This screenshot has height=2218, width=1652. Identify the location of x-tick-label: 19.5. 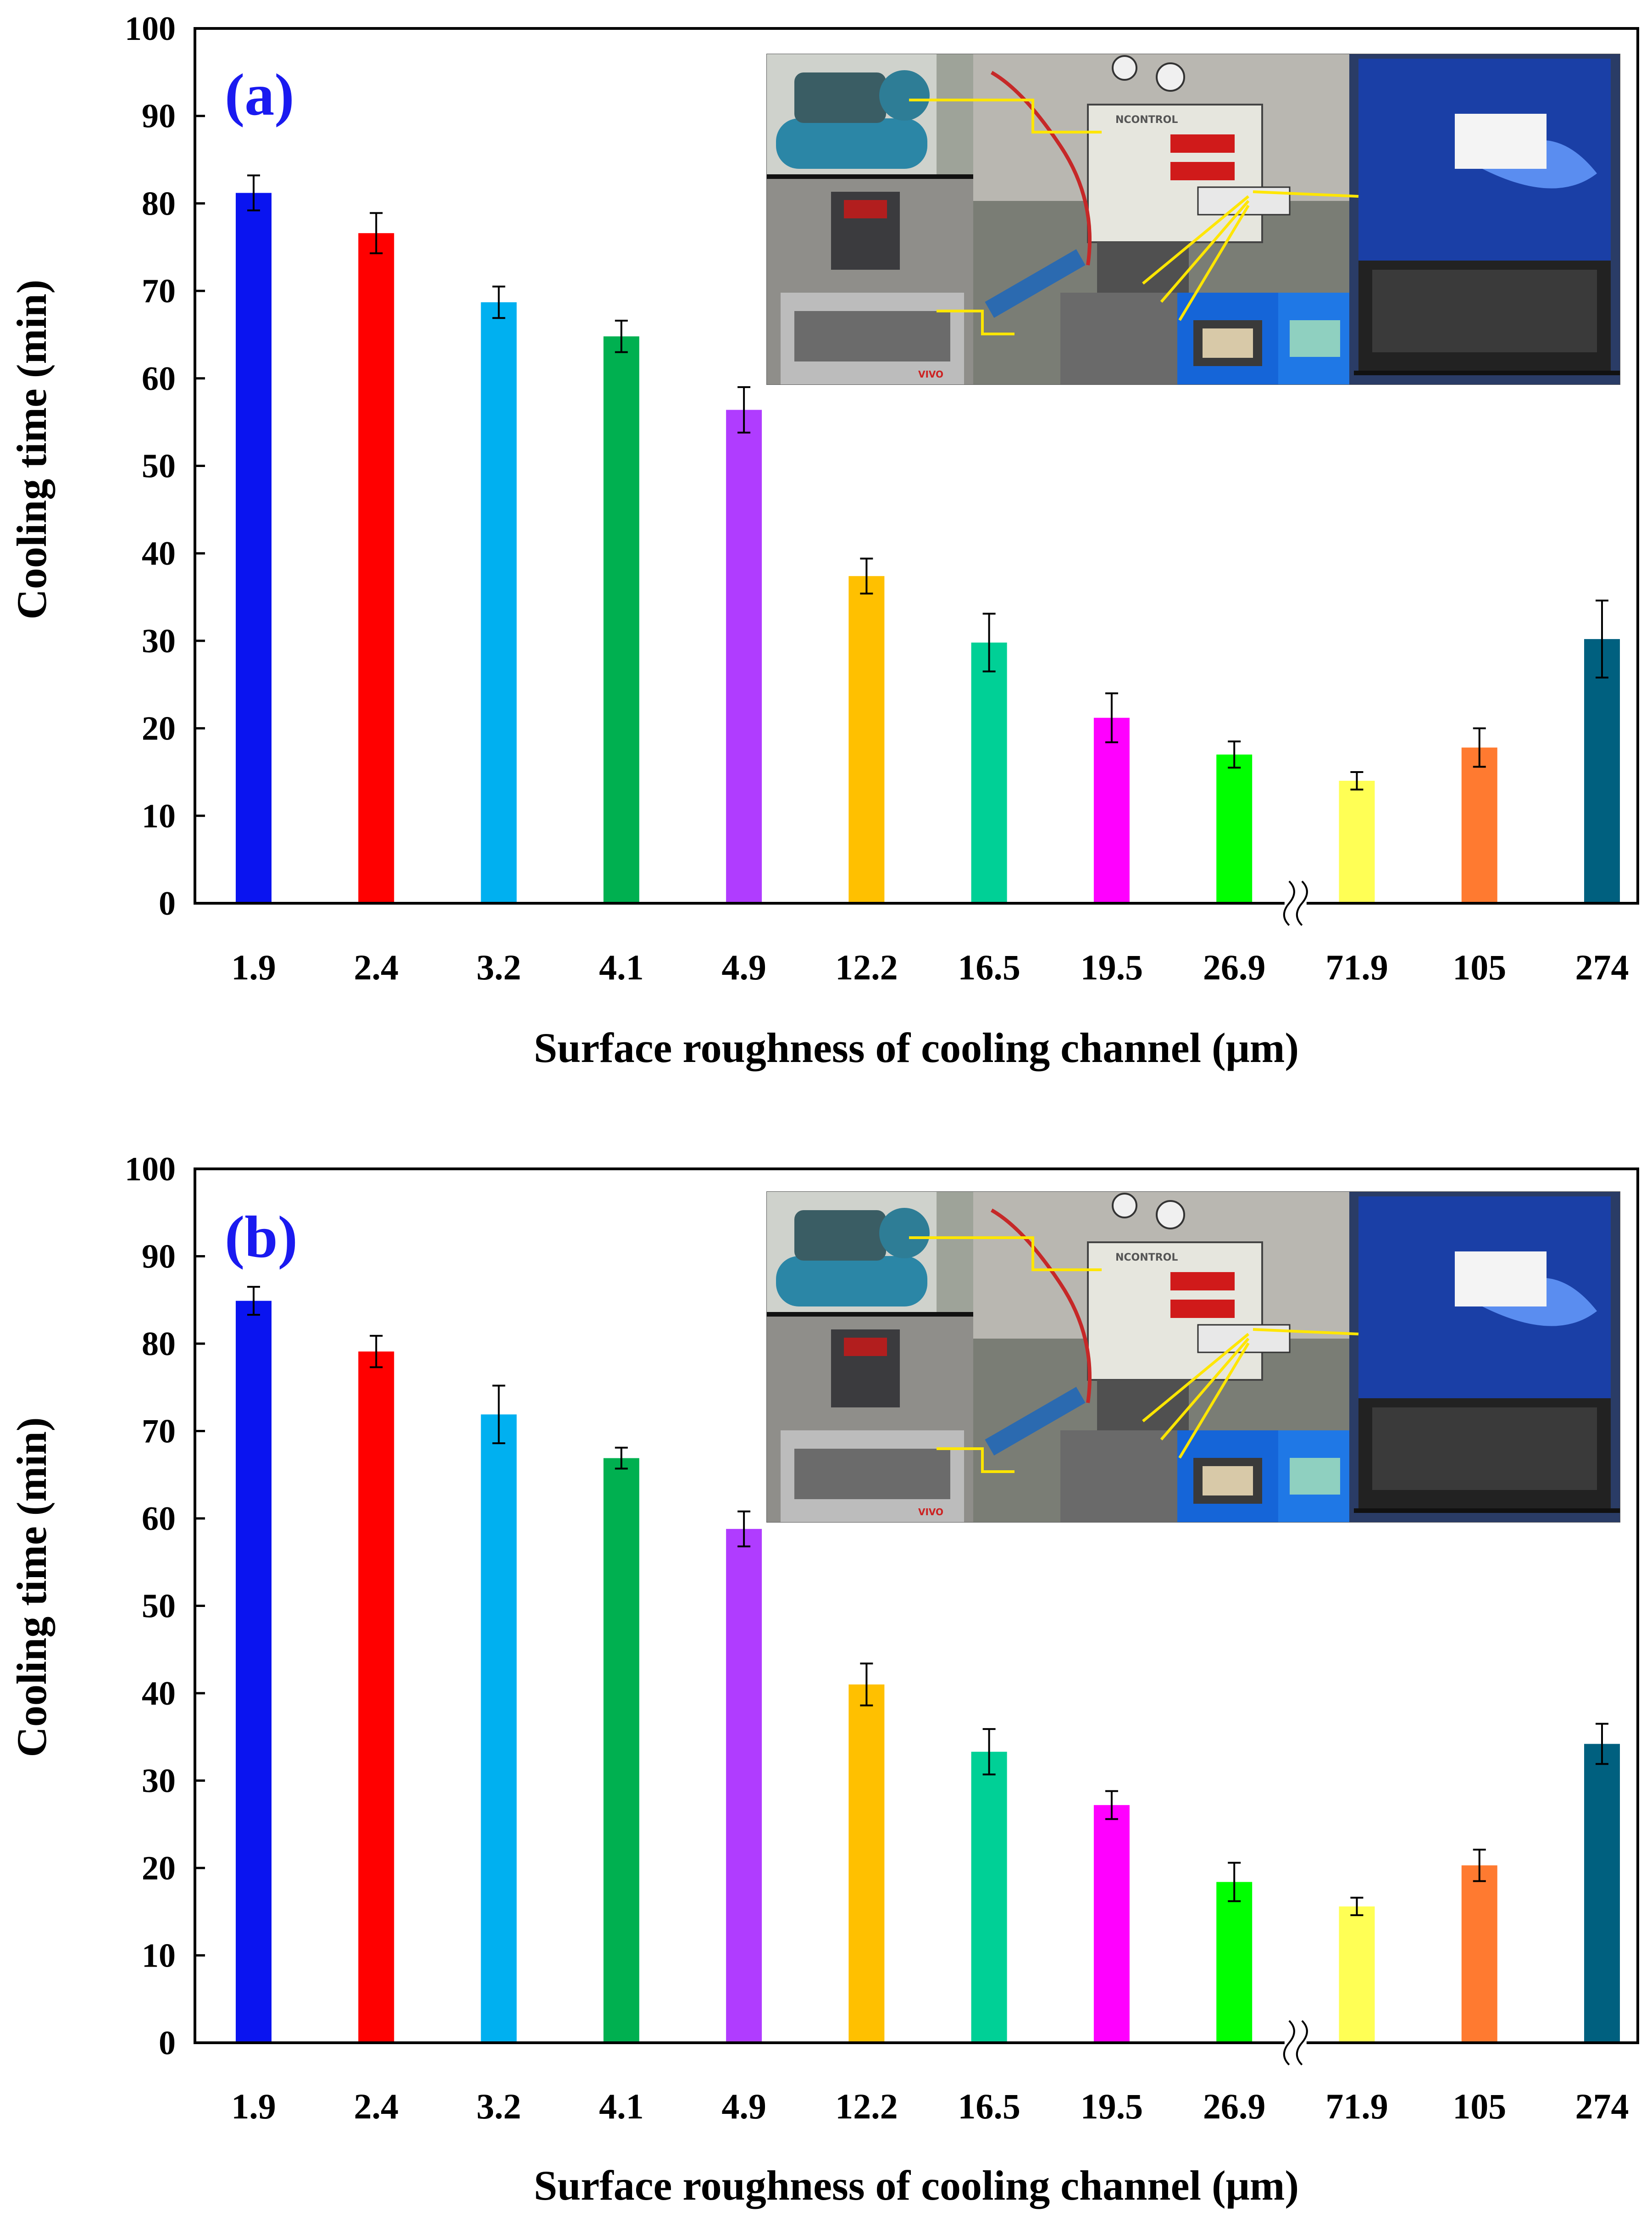
(1112, 2106).